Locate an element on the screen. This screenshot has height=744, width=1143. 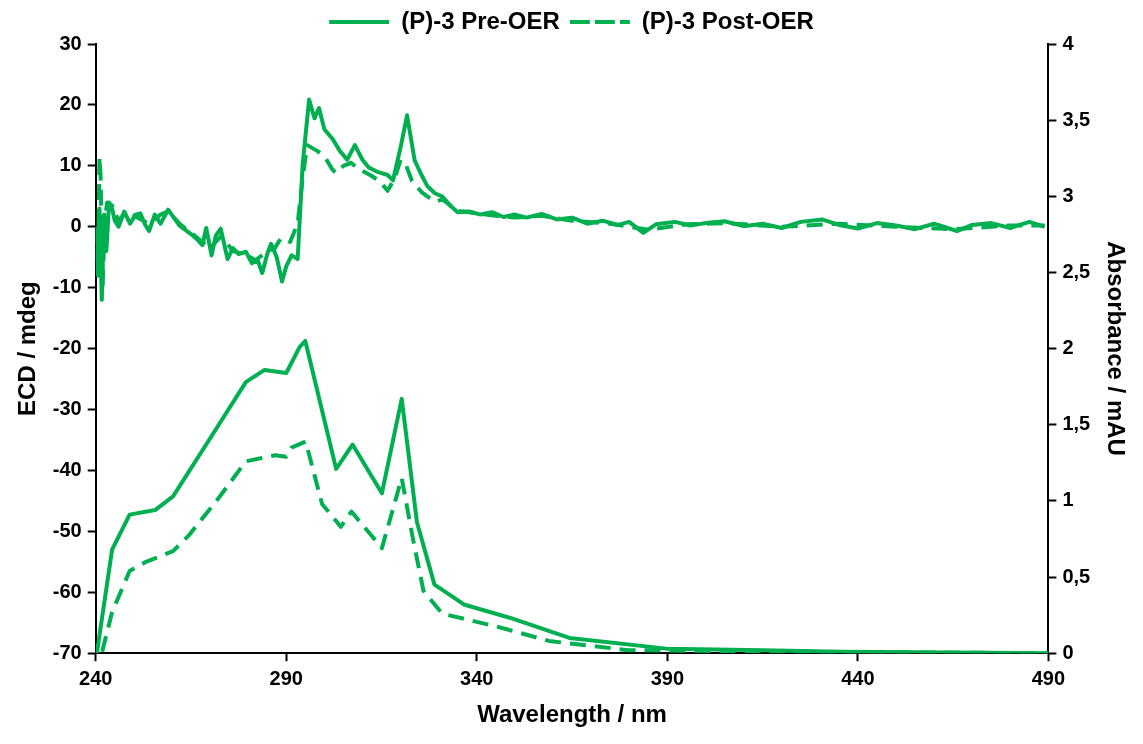
y-tick-label: -20 is located at coordinates (67, 347).